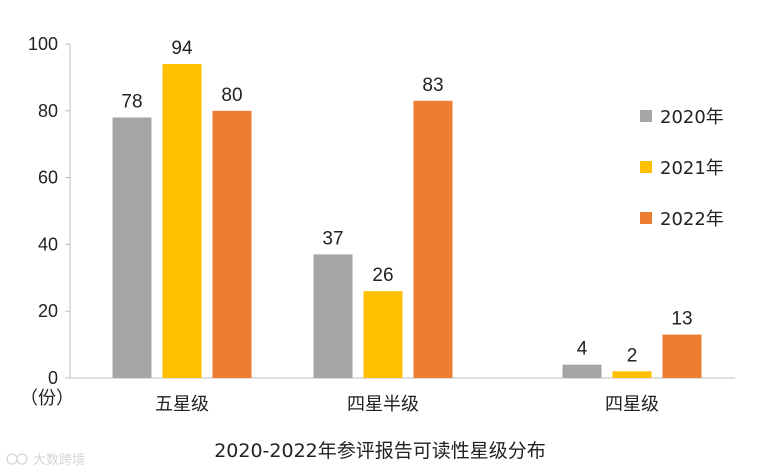 The image size is (761, 473). Describe the element at coordinates (681, 319) in the screenshot. I see `data-label: 13` at that location.